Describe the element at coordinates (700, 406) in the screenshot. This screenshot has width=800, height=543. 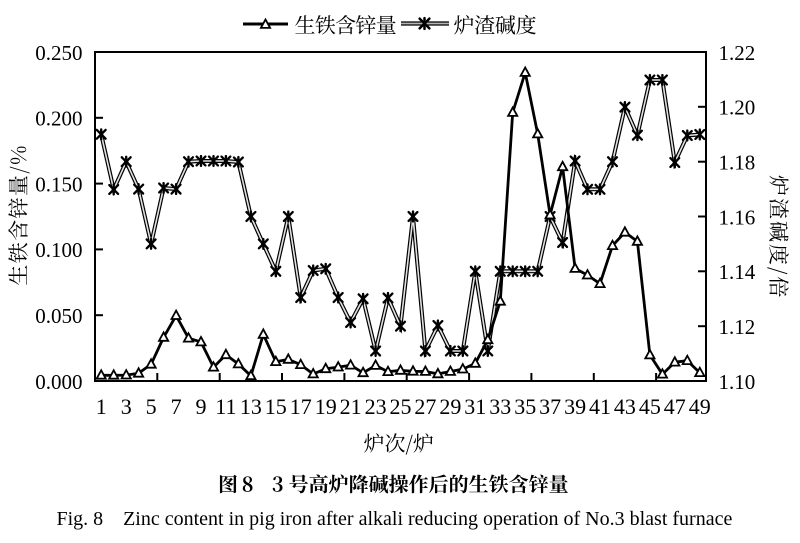
I see `svg-text: 49` at that location.